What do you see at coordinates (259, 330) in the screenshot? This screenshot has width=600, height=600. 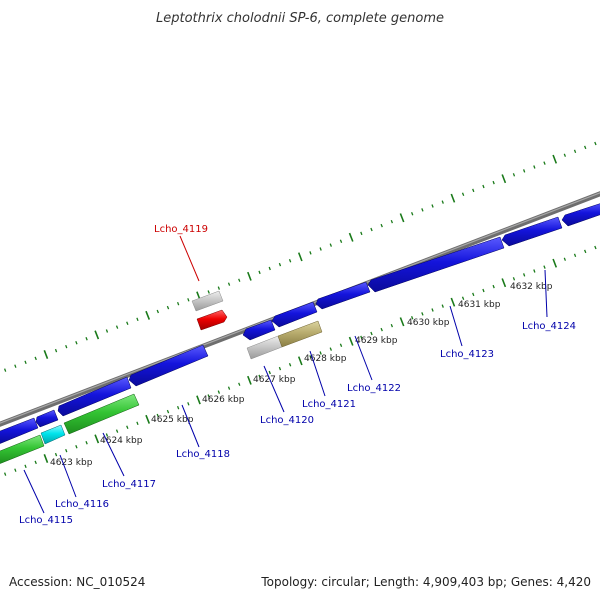 I see `cds-blue-c` at bounding box center [259, 330].